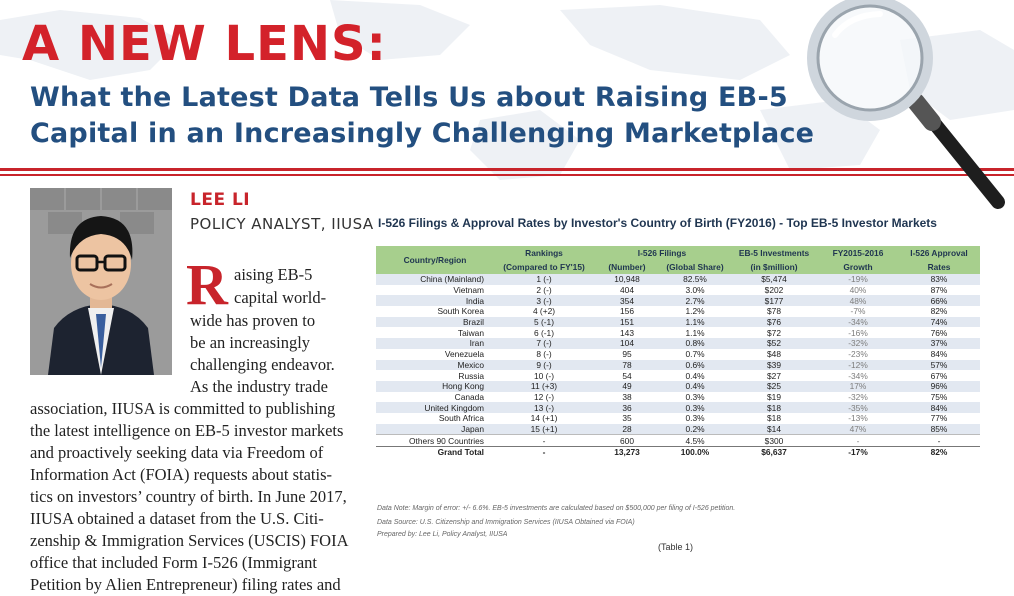  I want to click on cell-growth: -32%, so click(858, 396).